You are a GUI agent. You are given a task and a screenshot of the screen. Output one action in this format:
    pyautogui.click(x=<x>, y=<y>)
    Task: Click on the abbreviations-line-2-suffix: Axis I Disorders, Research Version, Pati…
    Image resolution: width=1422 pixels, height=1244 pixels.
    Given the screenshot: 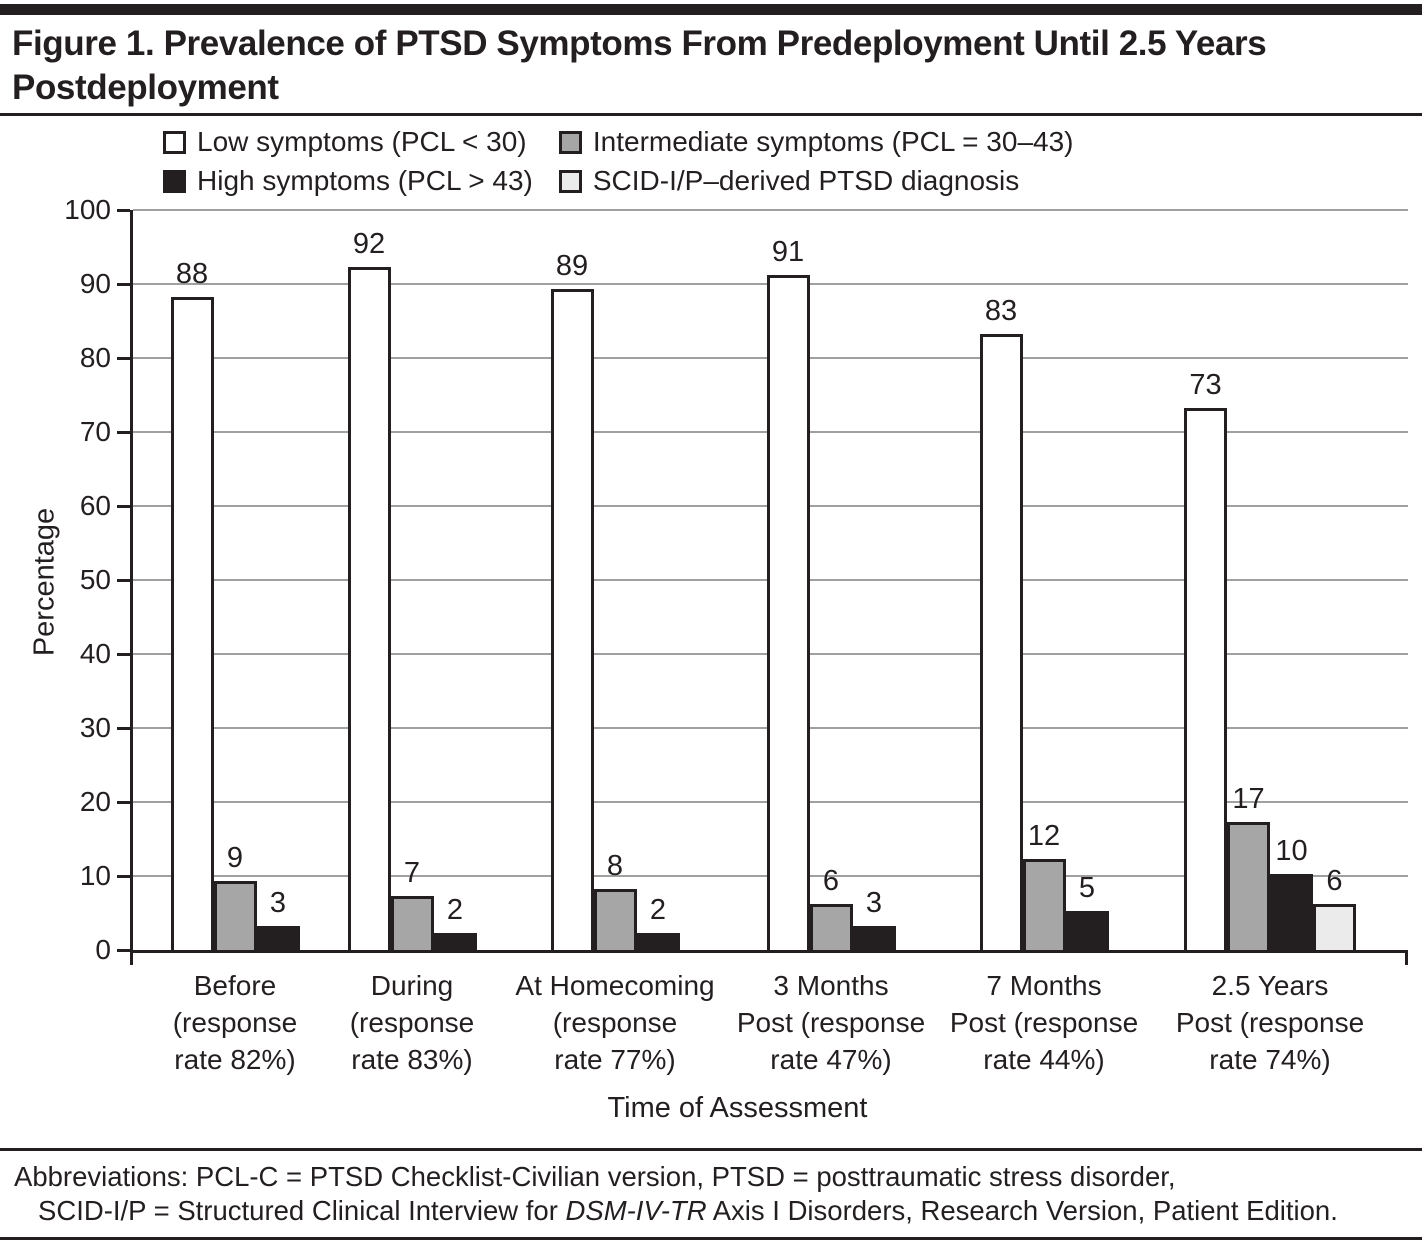 What is the action you would take?
    pyautogui.click(x=1022, y=1210)
    